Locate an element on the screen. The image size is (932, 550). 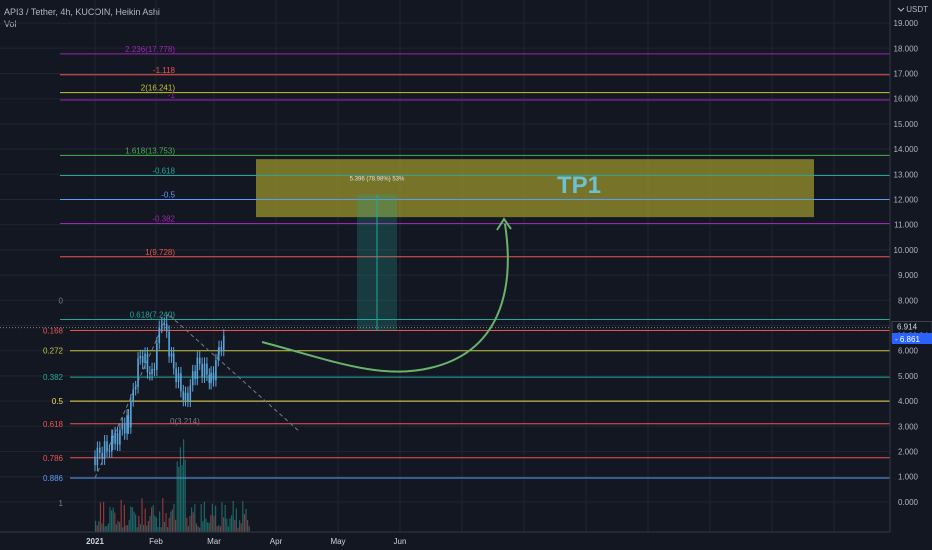
fib-level-label: 1 is located at coordinates (61, 503).